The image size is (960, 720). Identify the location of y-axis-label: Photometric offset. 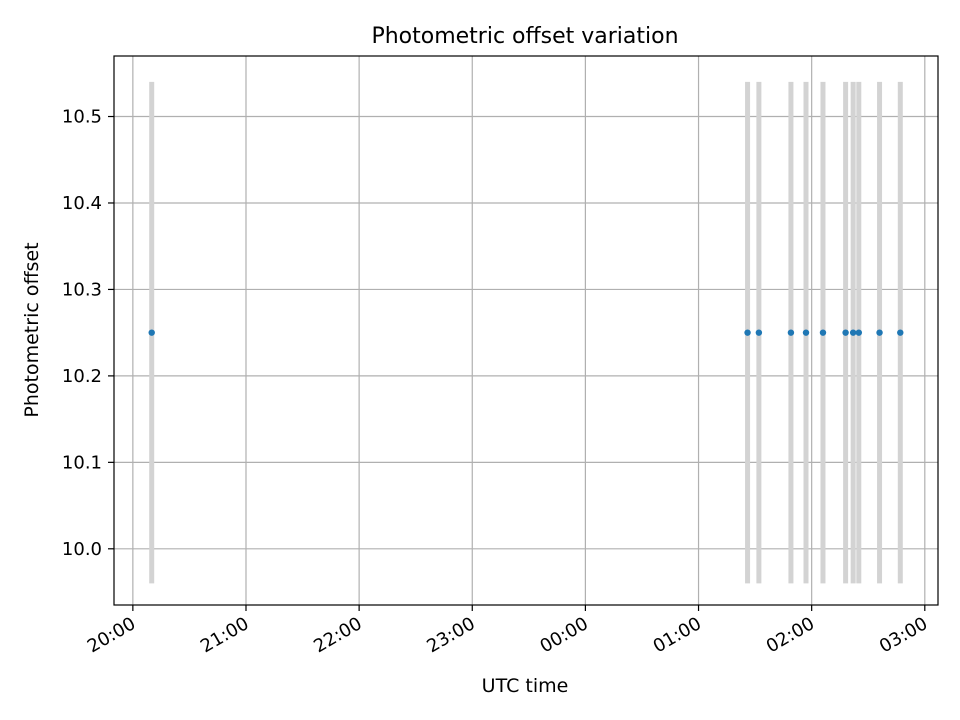
(32, 329).